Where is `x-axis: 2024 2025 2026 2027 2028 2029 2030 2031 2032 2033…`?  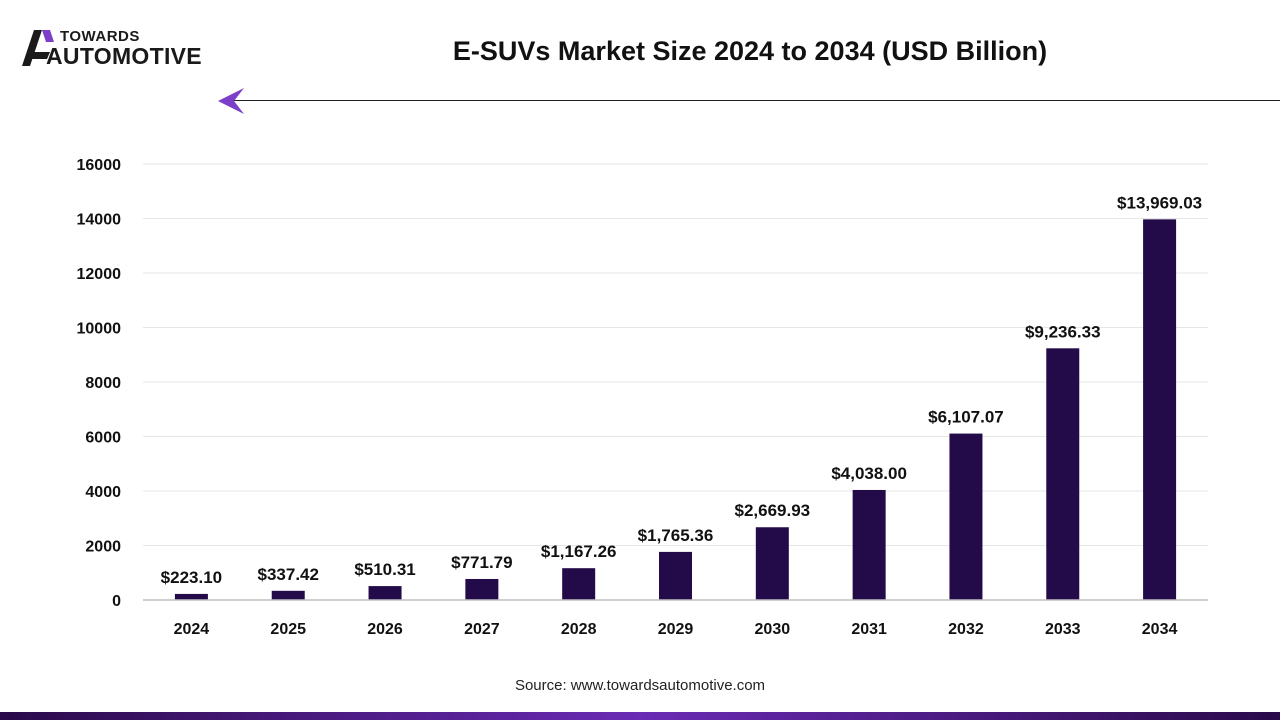
x-axis: 2024 2025 2026 2027 2028 2029 2030 2031 2032 2033… is located at coordinates (675, 618).